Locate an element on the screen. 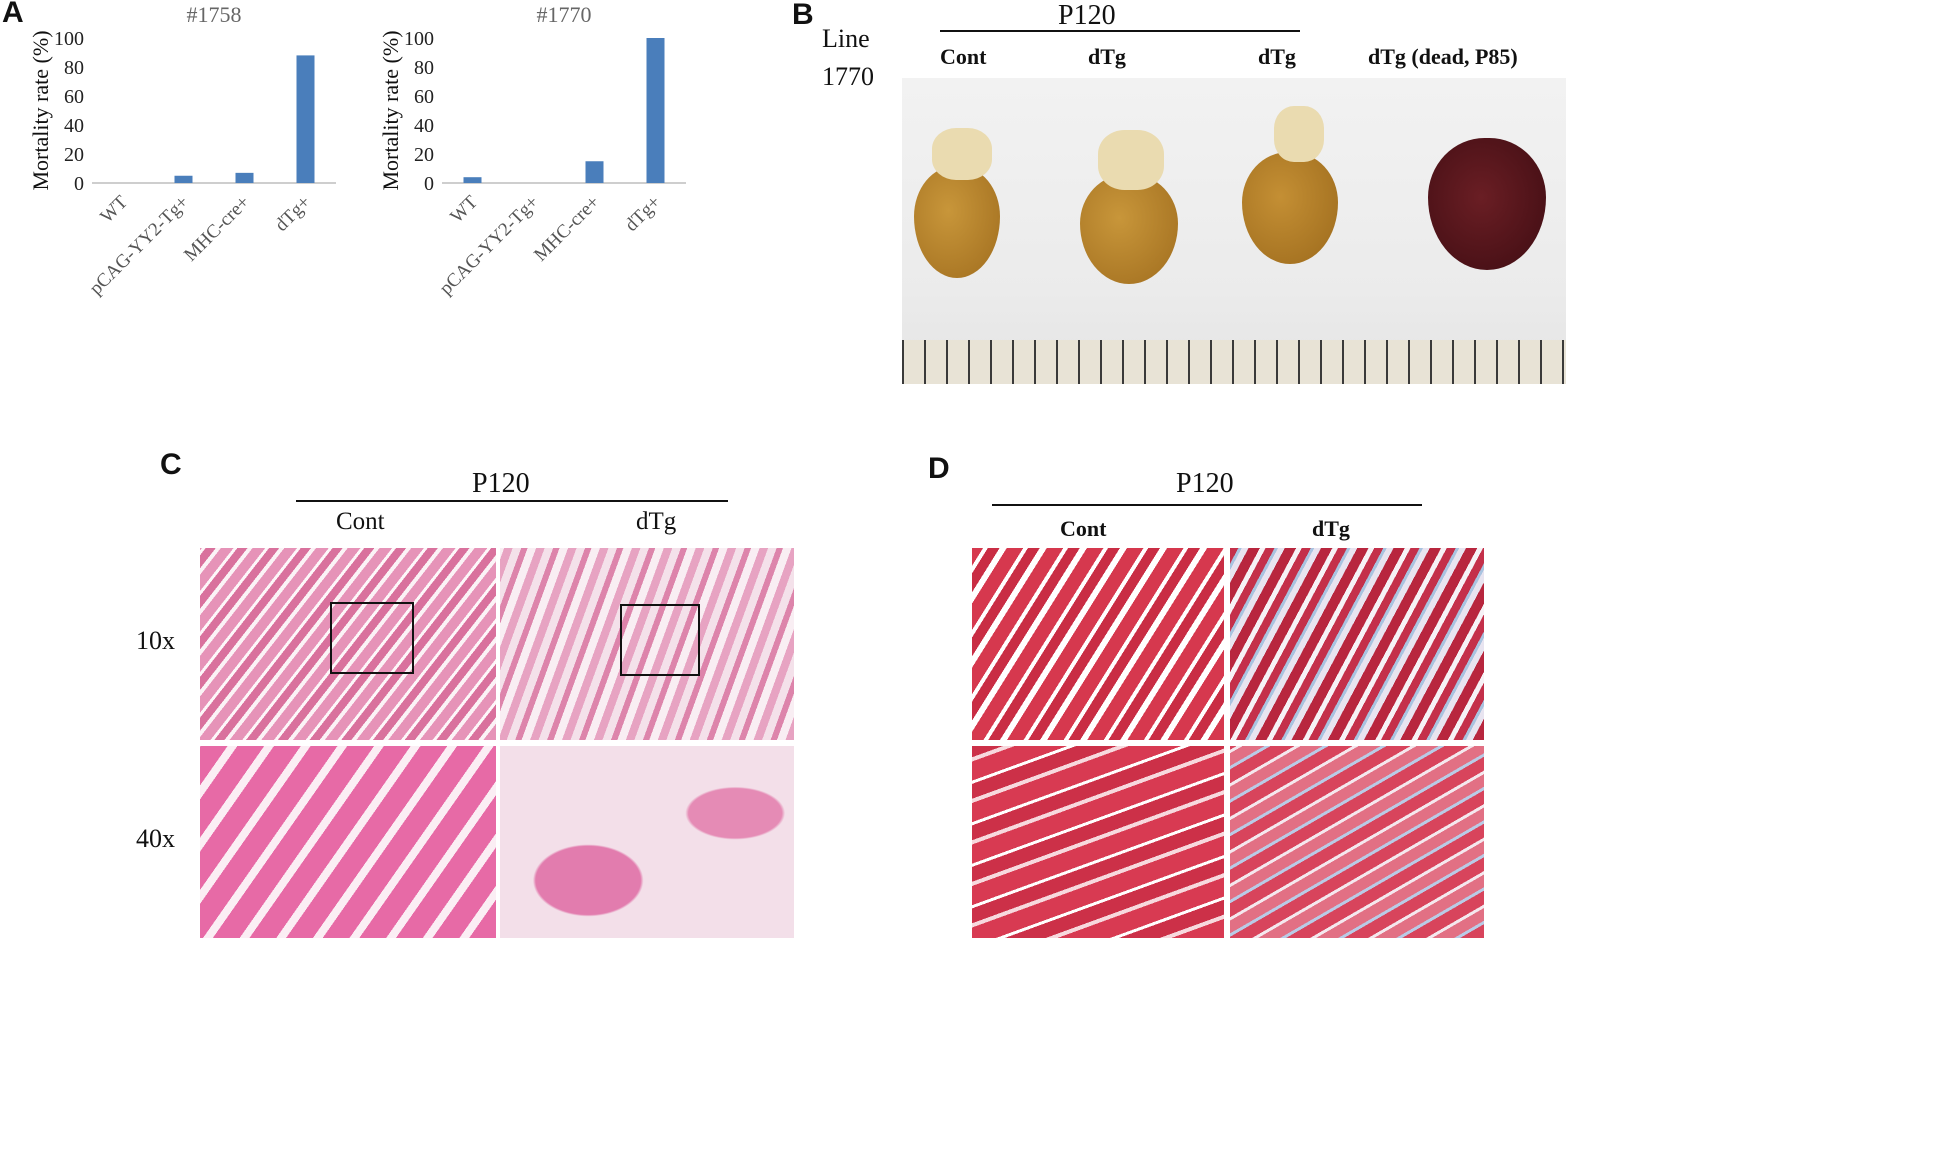 The width and height of the screenshot is (1952, 1173). panel-d-col-cont: Cont is located at coordinates (1083, 528).